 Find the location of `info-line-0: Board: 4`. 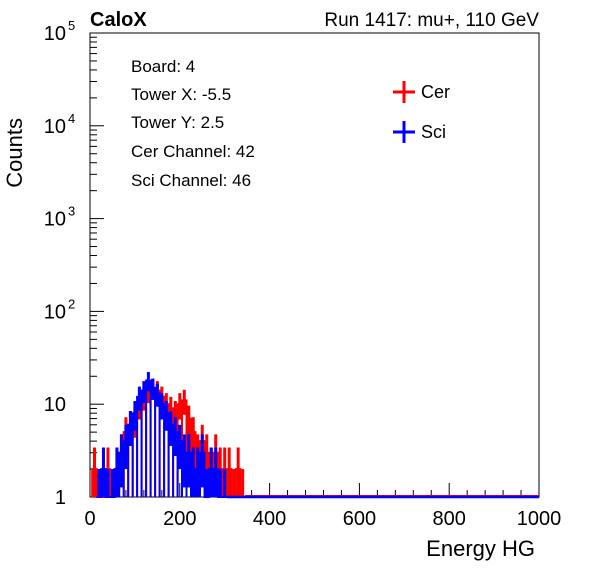

info-line-0: Board: 4 is located at coordinates (163, 66).